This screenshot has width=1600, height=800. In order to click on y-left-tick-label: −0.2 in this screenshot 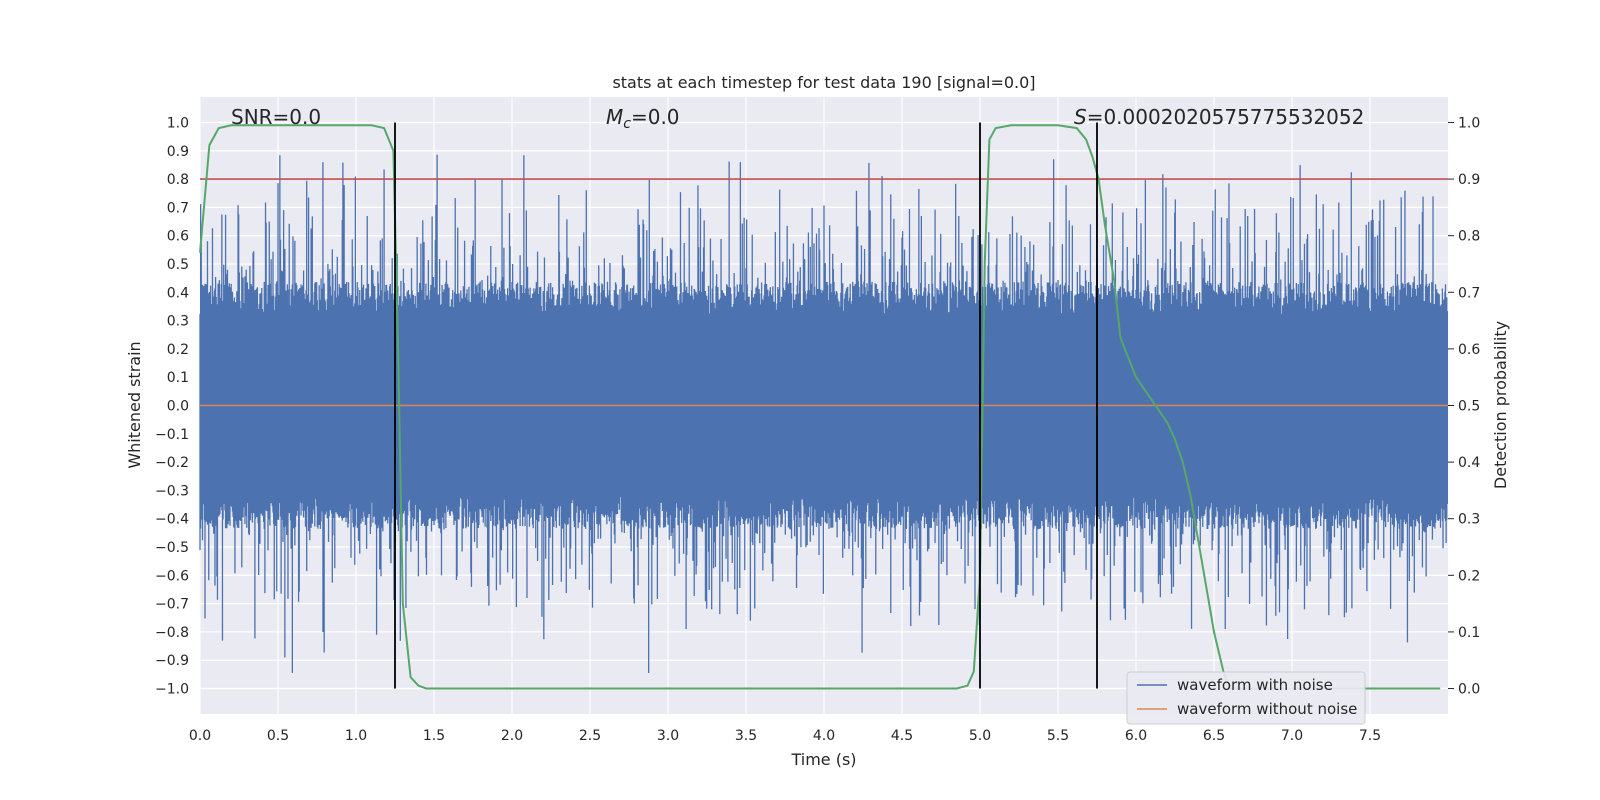, I will do `click(172, 463)`.